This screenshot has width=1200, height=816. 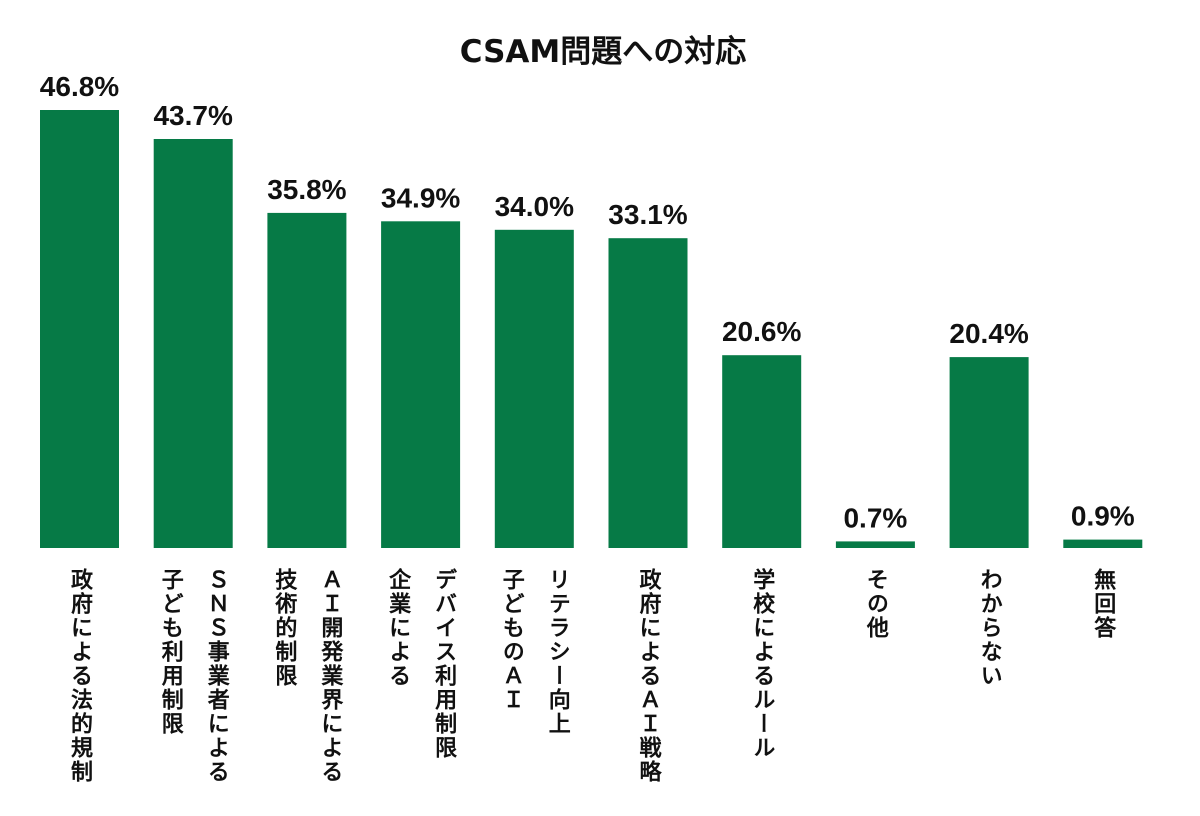 What do you see at coordinates (420, 197) in the screenshot?
I see `value-label: 34.9%` at bounding box center [420, 197].